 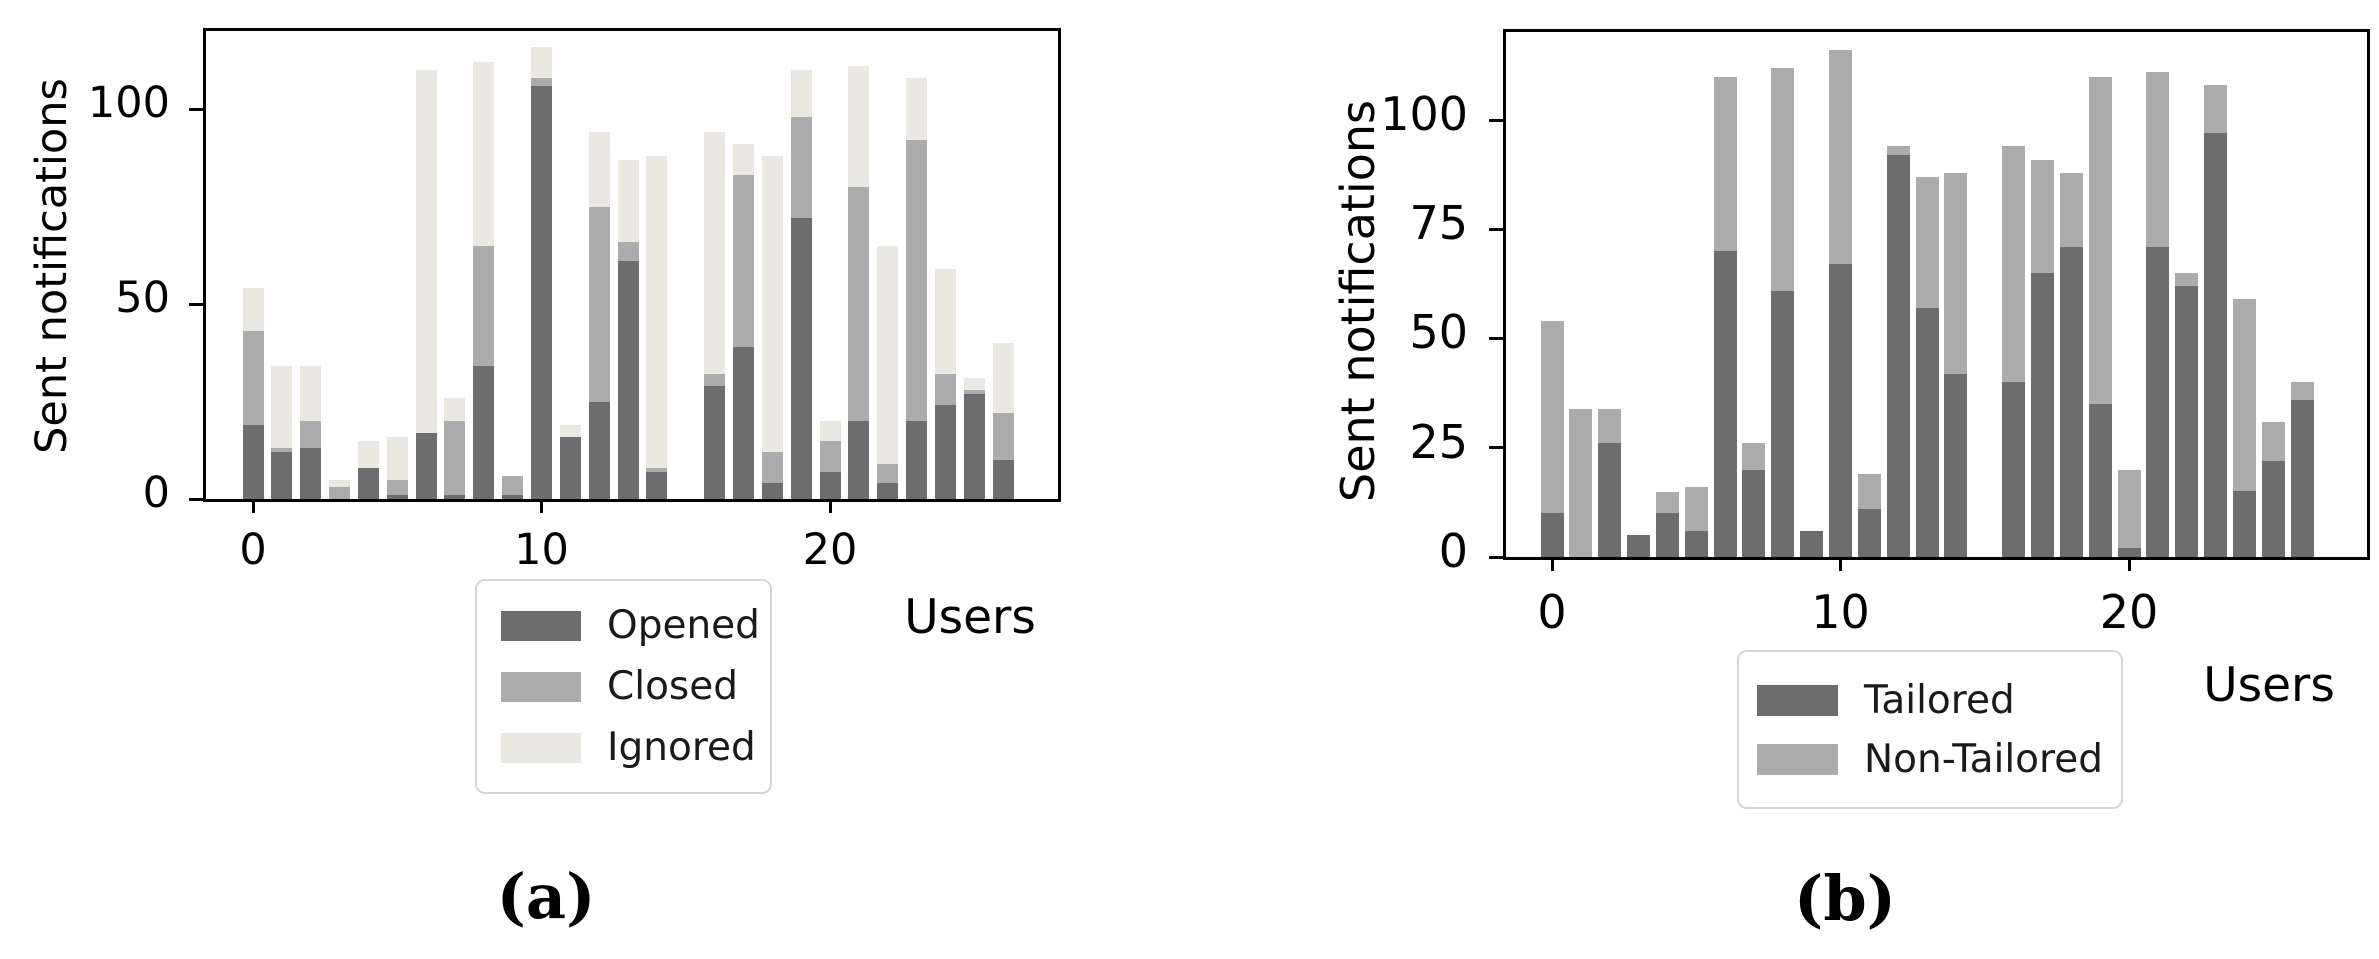 What do you see at coordinates (830, 550) in the screenshot?
I see `x-tick-label: 20` at bounding box center [830, 550].